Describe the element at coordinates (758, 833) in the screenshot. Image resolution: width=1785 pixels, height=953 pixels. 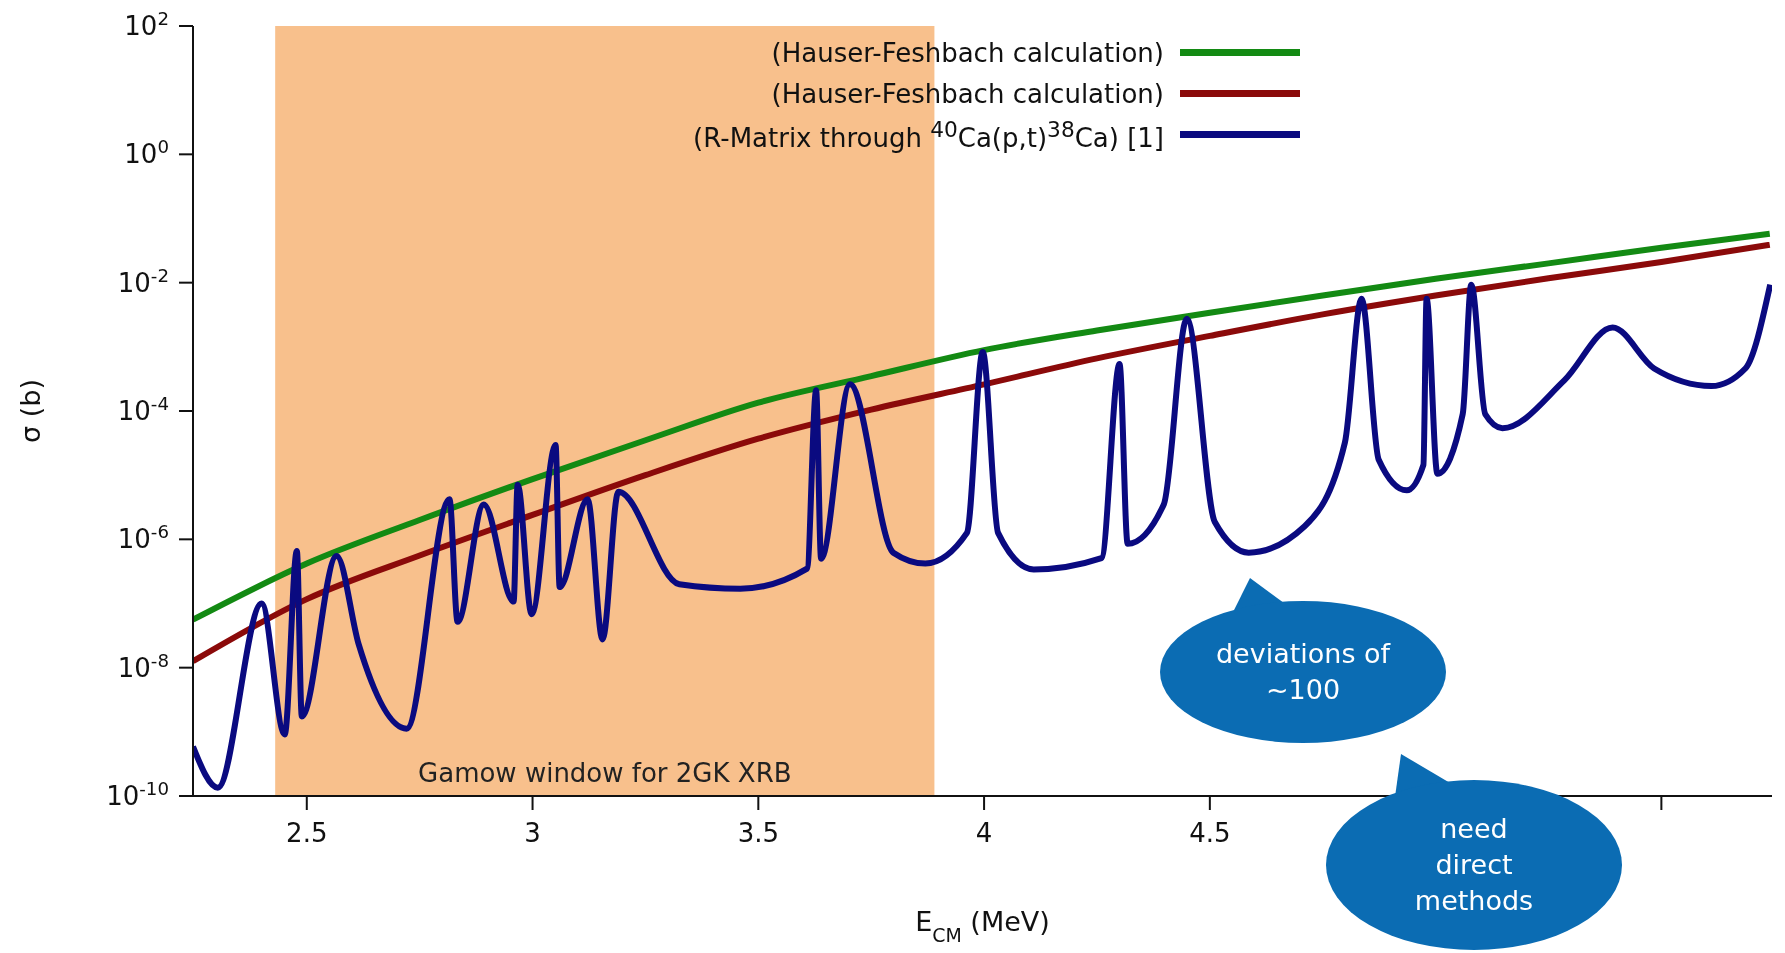
I see `x-tick-label: 3.5` at that location.